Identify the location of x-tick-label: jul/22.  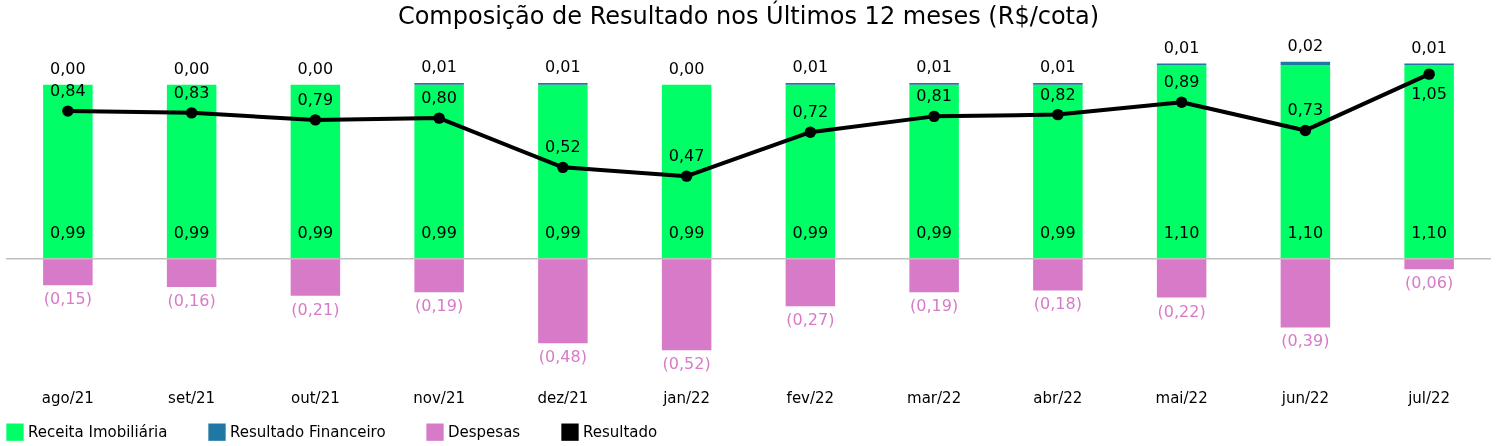
(1429, 397).